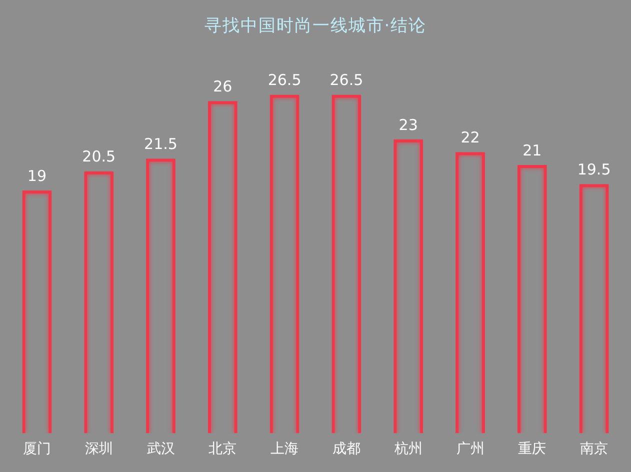 This screenshot has width=631, height=472. What do you see at coordinates (594, 169) in the screenshot?
I see `data-label: 19.5` at bounding box center [594, 169].